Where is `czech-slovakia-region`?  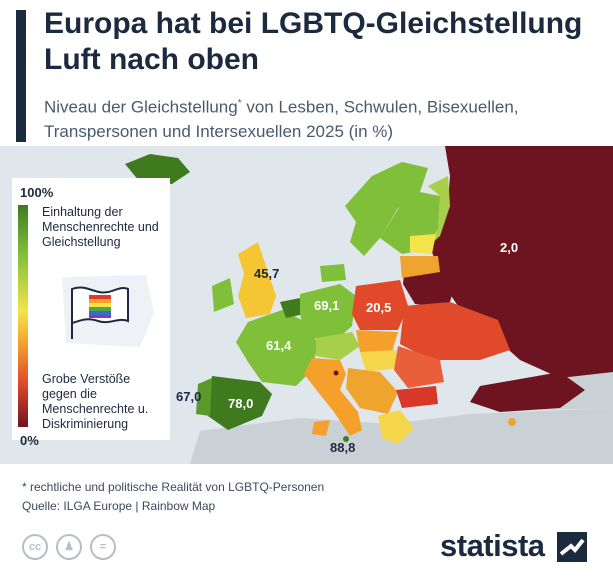 czech-slovakia-region is located at coordinates (377, 341).